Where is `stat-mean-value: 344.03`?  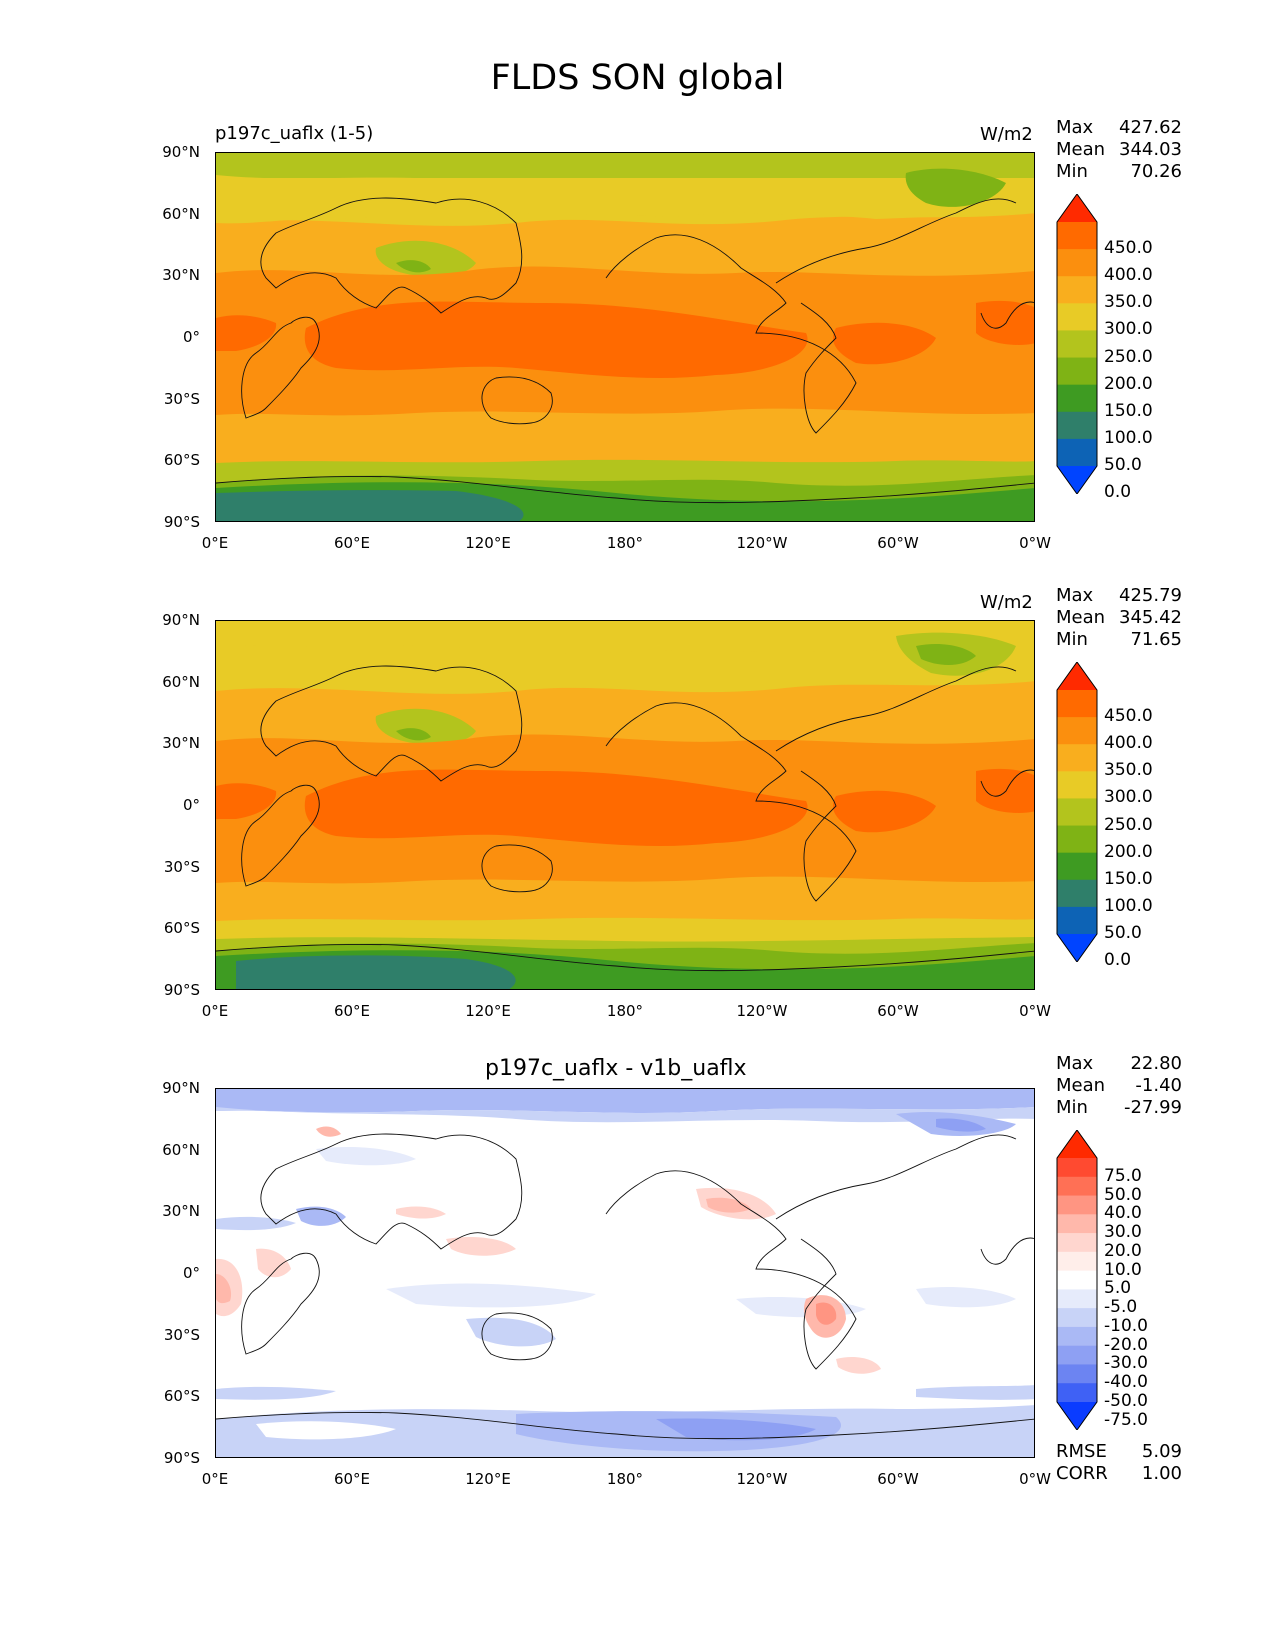
stat-mean-value: 344.03 is located at coordinates (1150, 149).